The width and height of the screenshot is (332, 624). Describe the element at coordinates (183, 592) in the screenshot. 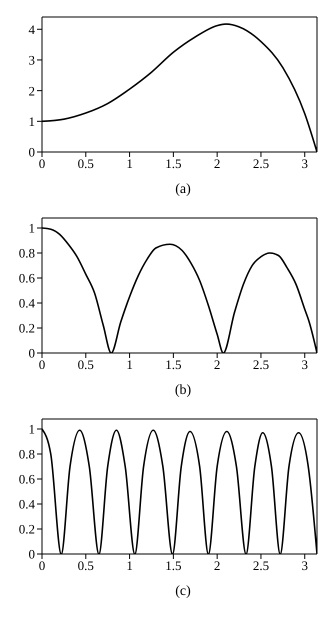

I see `text: (c)` at that location.